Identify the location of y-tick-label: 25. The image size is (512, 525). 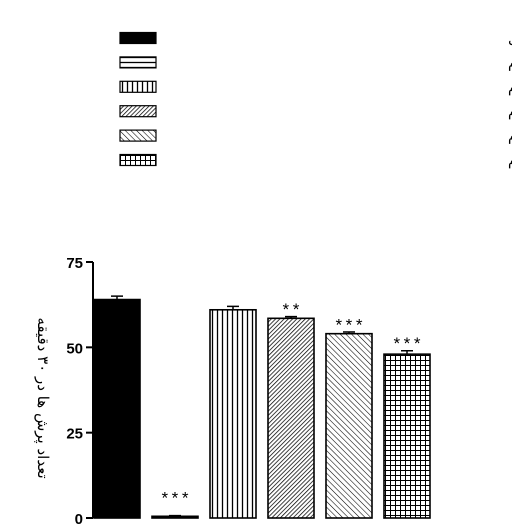
(74, 434).